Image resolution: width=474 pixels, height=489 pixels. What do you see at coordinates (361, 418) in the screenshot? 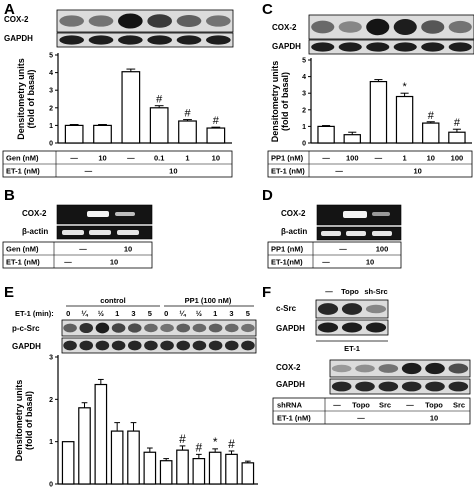
I see `et1-f-0: —` at bounding box center [361, 418].